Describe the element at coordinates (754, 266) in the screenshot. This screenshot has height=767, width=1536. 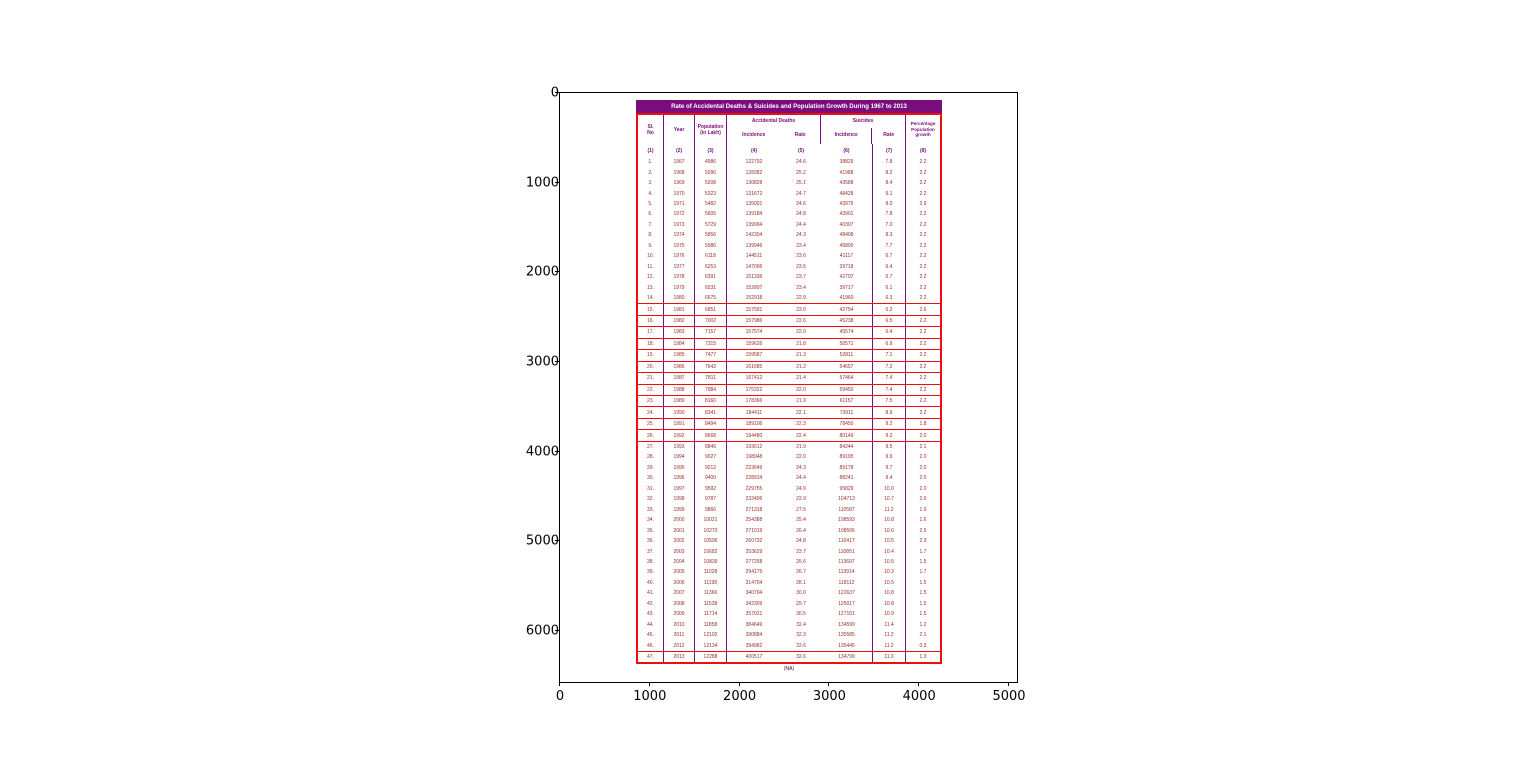
I see `table-cell: 147006` at that location.